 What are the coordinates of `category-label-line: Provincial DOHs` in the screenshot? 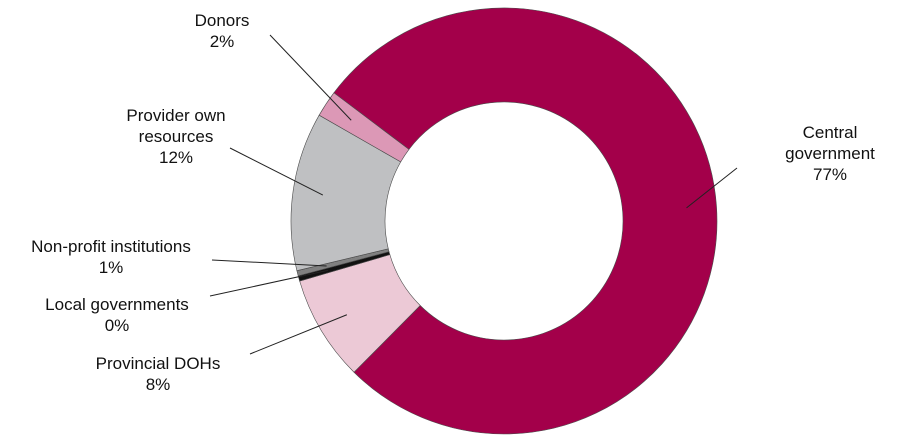 It's located at (158, 363).